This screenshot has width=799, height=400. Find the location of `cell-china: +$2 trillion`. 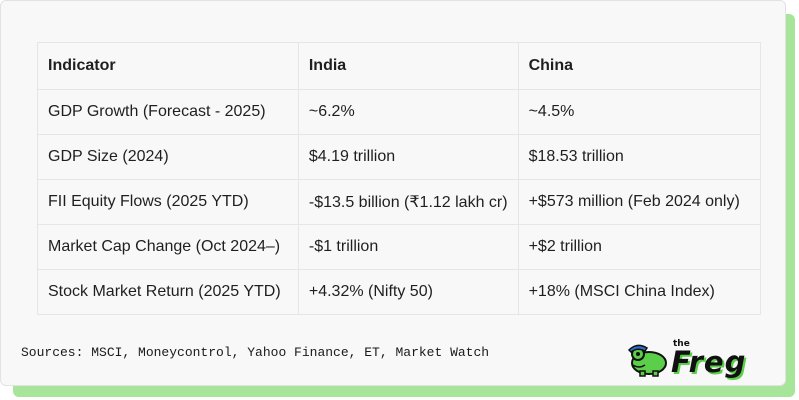

cell-china: +$2 trillion is located at coordinates (639, 247).